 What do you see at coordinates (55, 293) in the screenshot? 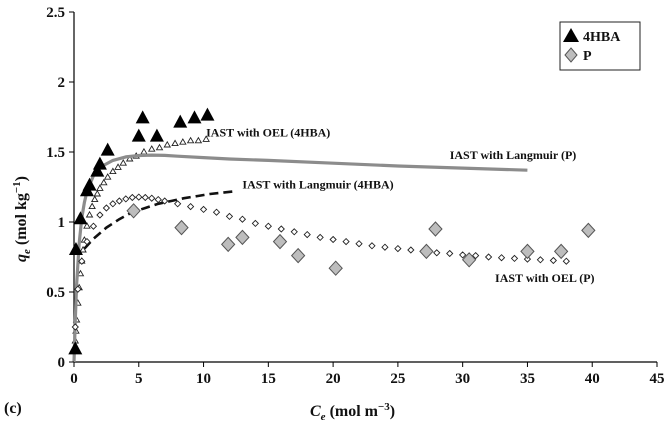
I see `y-tick-label: 0.5` at bounding box center [55, 293].